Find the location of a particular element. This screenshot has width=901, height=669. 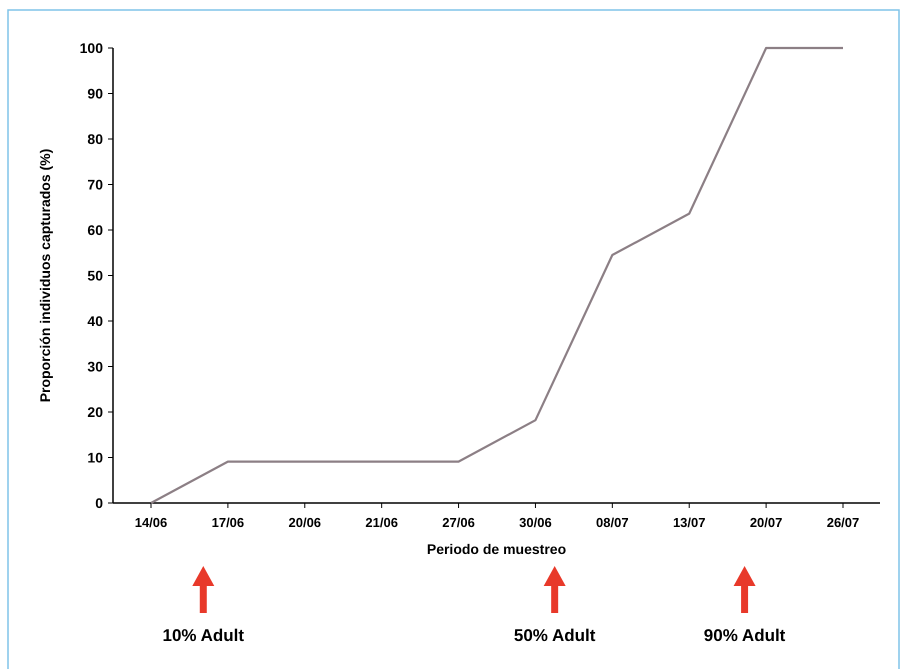

text: 10% Adult is located at coordinates (203, 635).